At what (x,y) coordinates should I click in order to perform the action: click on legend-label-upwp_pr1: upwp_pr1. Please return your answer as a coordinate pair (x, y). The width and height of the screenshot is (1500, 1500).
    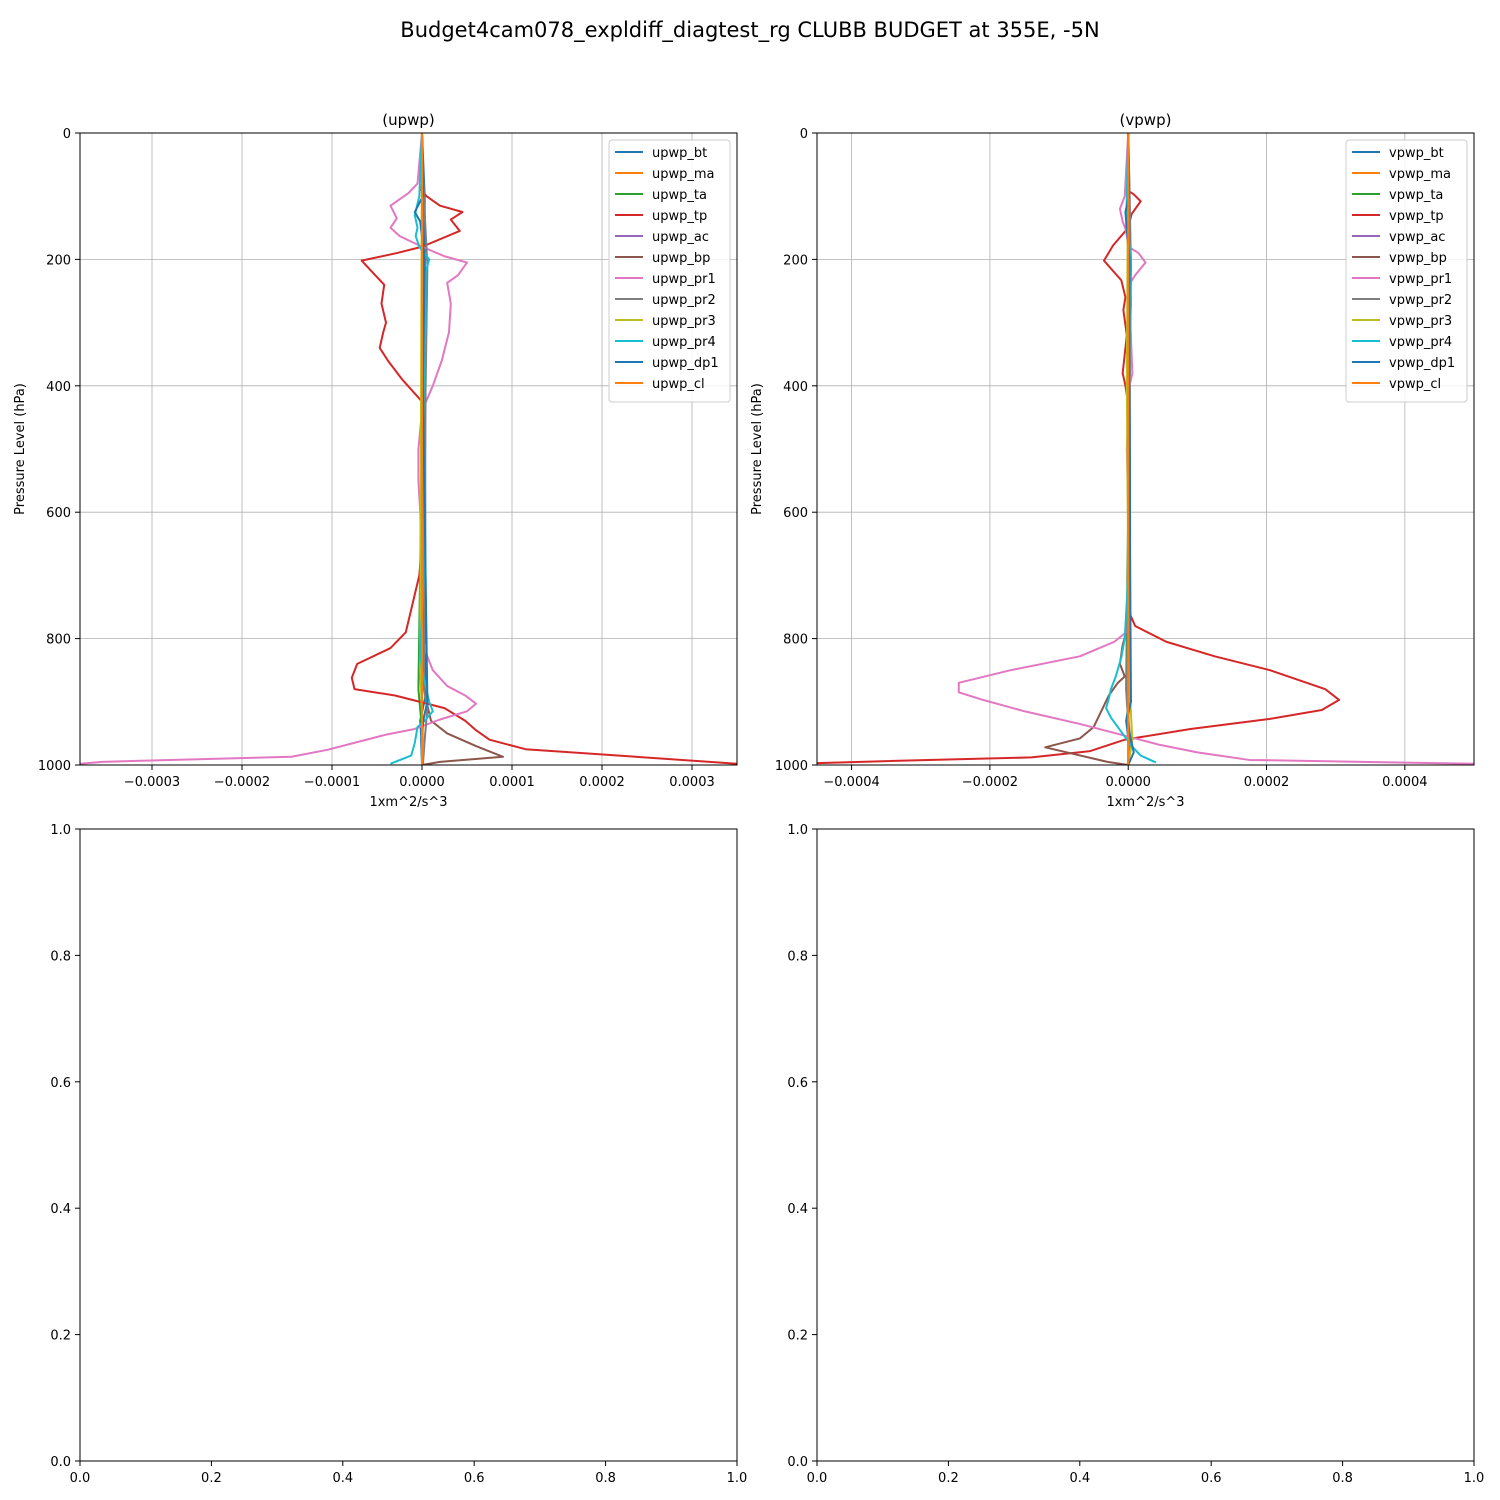
    Looking at the image, I should click on (684, 279).